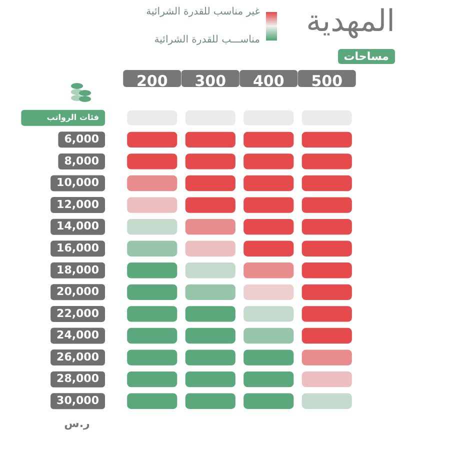  What do you see at coordinates (207, 40) in the screenshot?
I see `color-bar-label: مناســـب للقدرة الشرائية` at bounding box center [207, 40].